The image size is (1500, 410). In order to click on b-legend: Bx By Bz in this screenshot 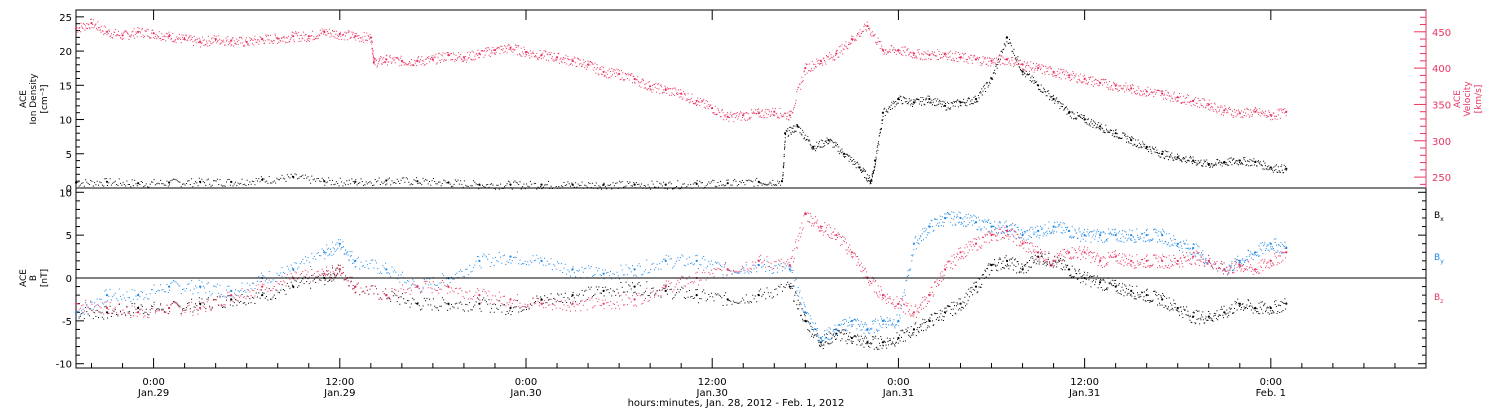, I will do `click(1439, 258)`.